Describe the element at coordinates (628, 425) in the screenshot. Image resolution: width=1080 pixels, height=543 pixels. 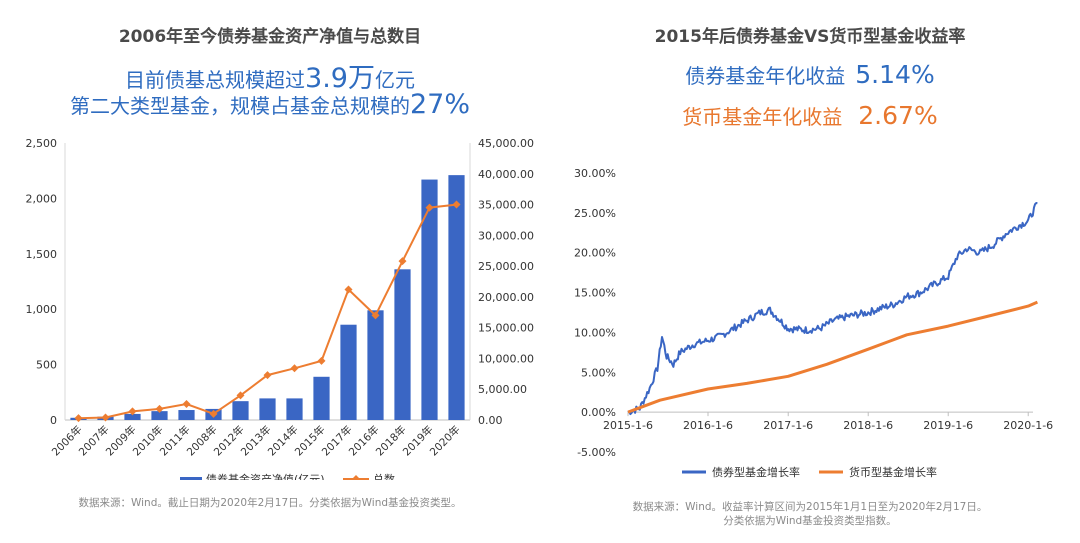
I see `x-tick-label: 2015-1-6` at that location.